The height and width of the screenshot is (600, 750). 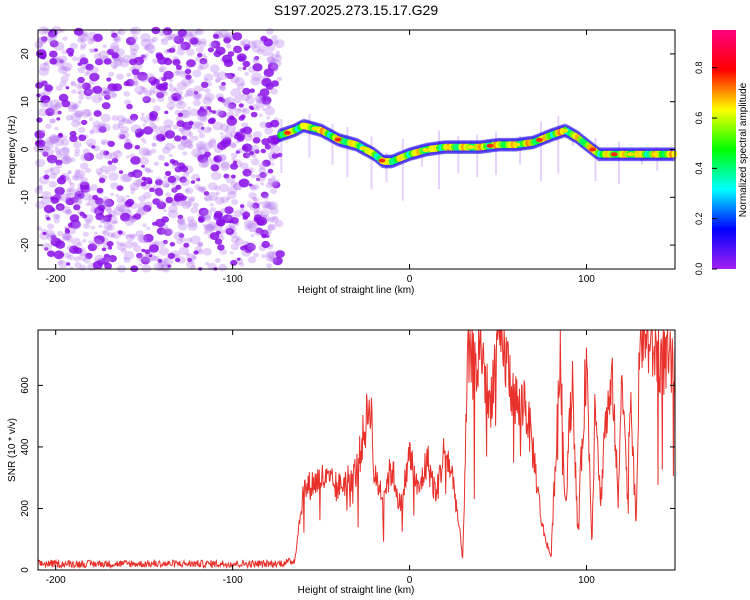 What do you see at coordinates (25, 54) in the screenshot?
I see `y-tick-label: 20` at bounding box center [25, 54].